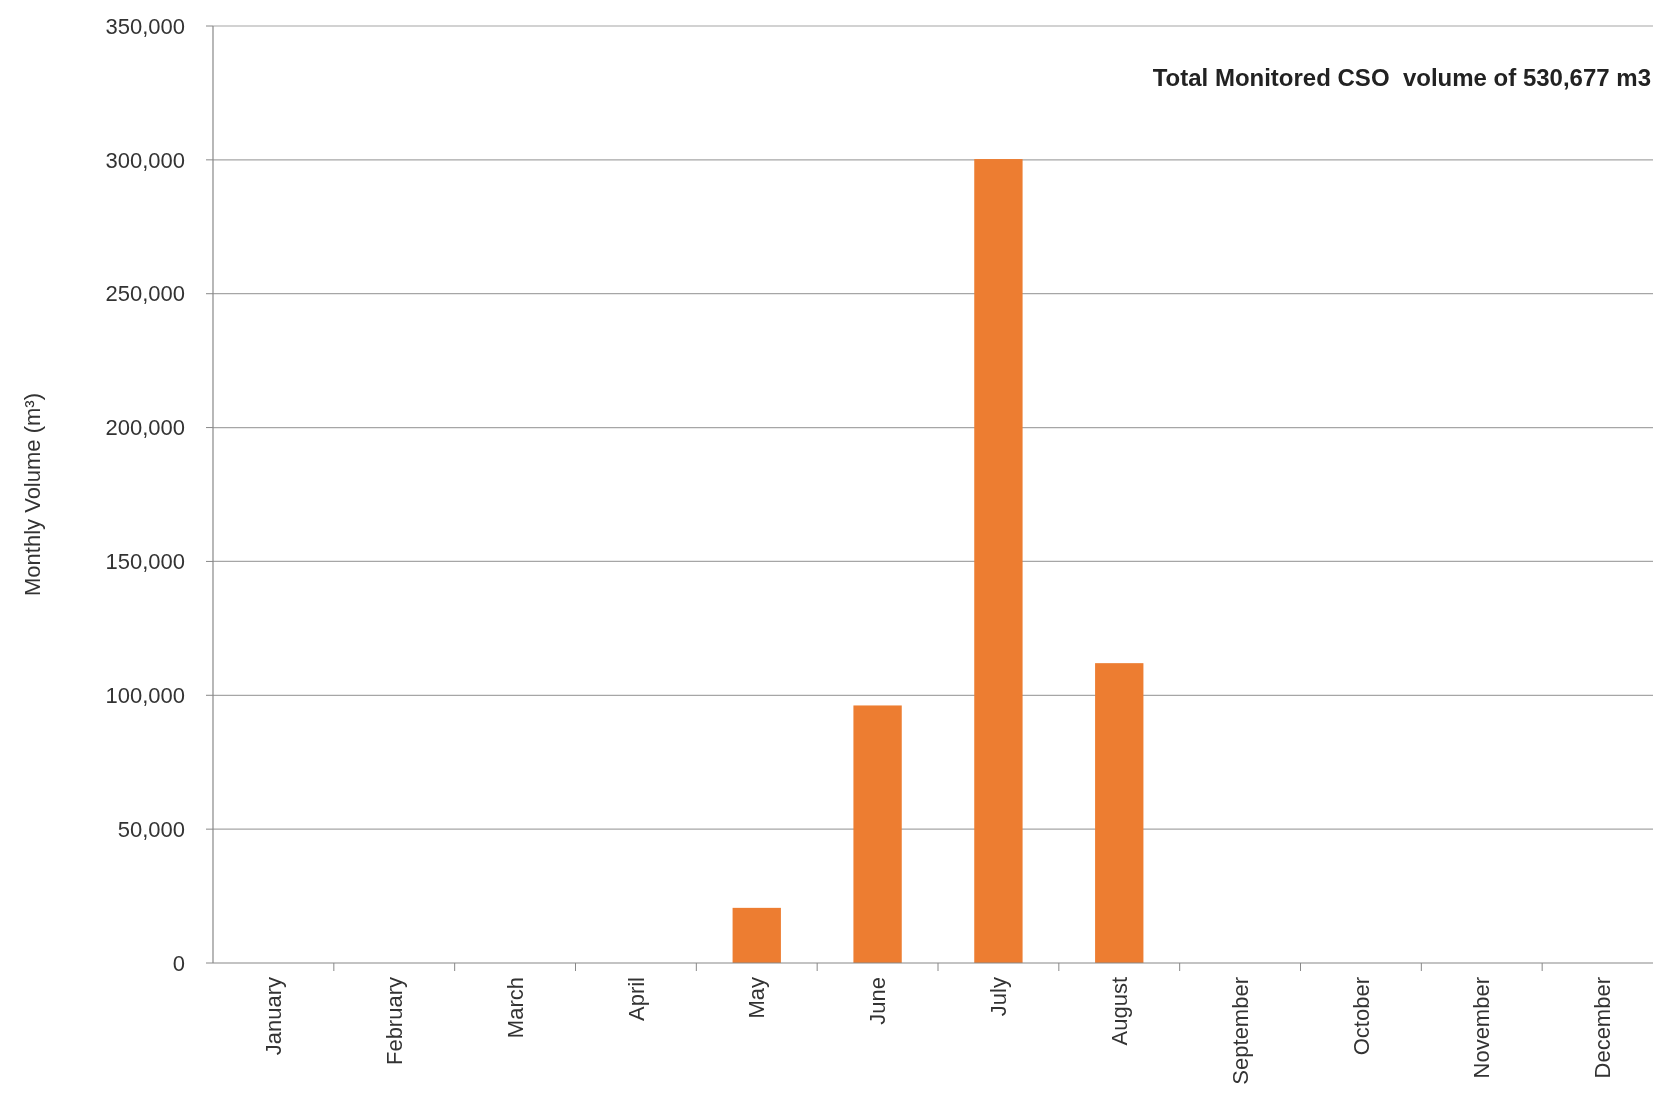 The height and width of the screenshot is (1095, 1661). Describe the element at coordinates (145, 562) in the screenshot. I see `y-tick-label: 150,000` at that location.